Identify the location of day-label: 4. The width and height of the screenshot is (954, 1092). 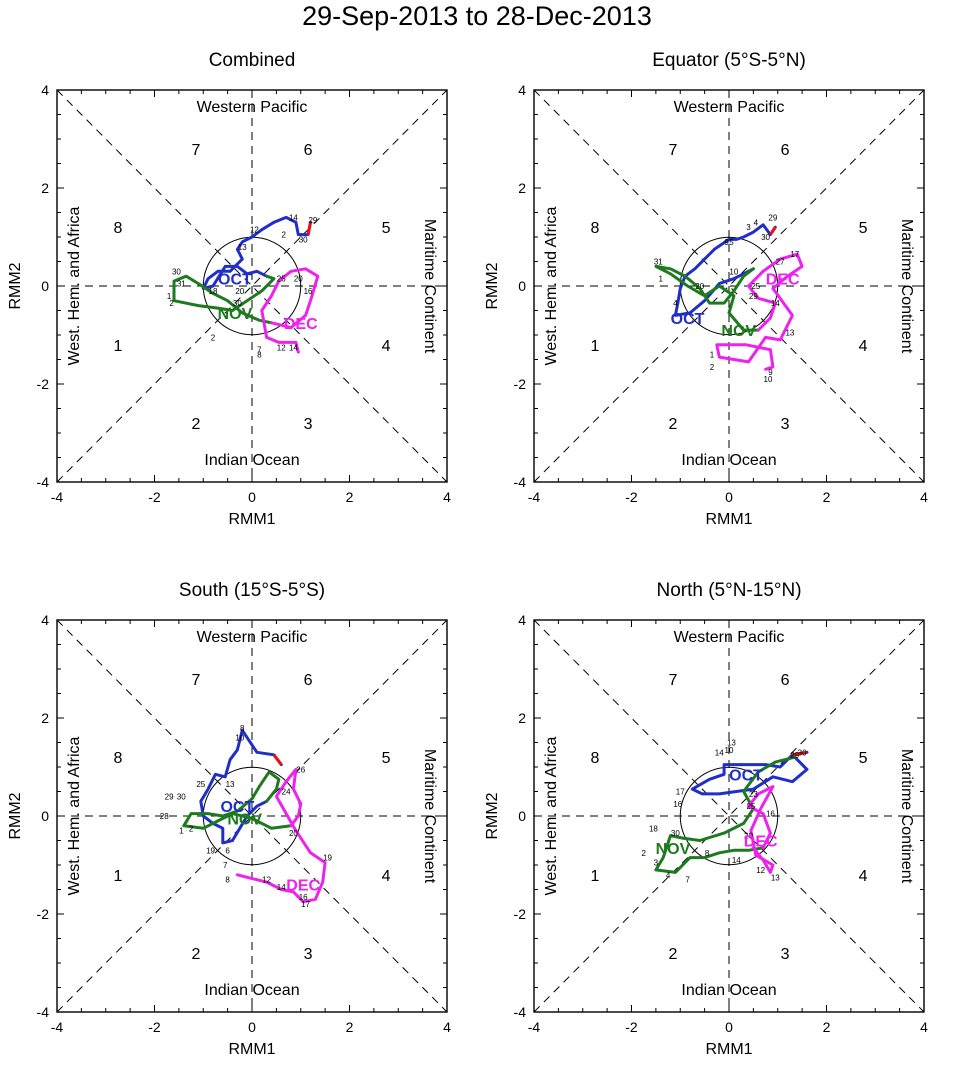
(756, 222).